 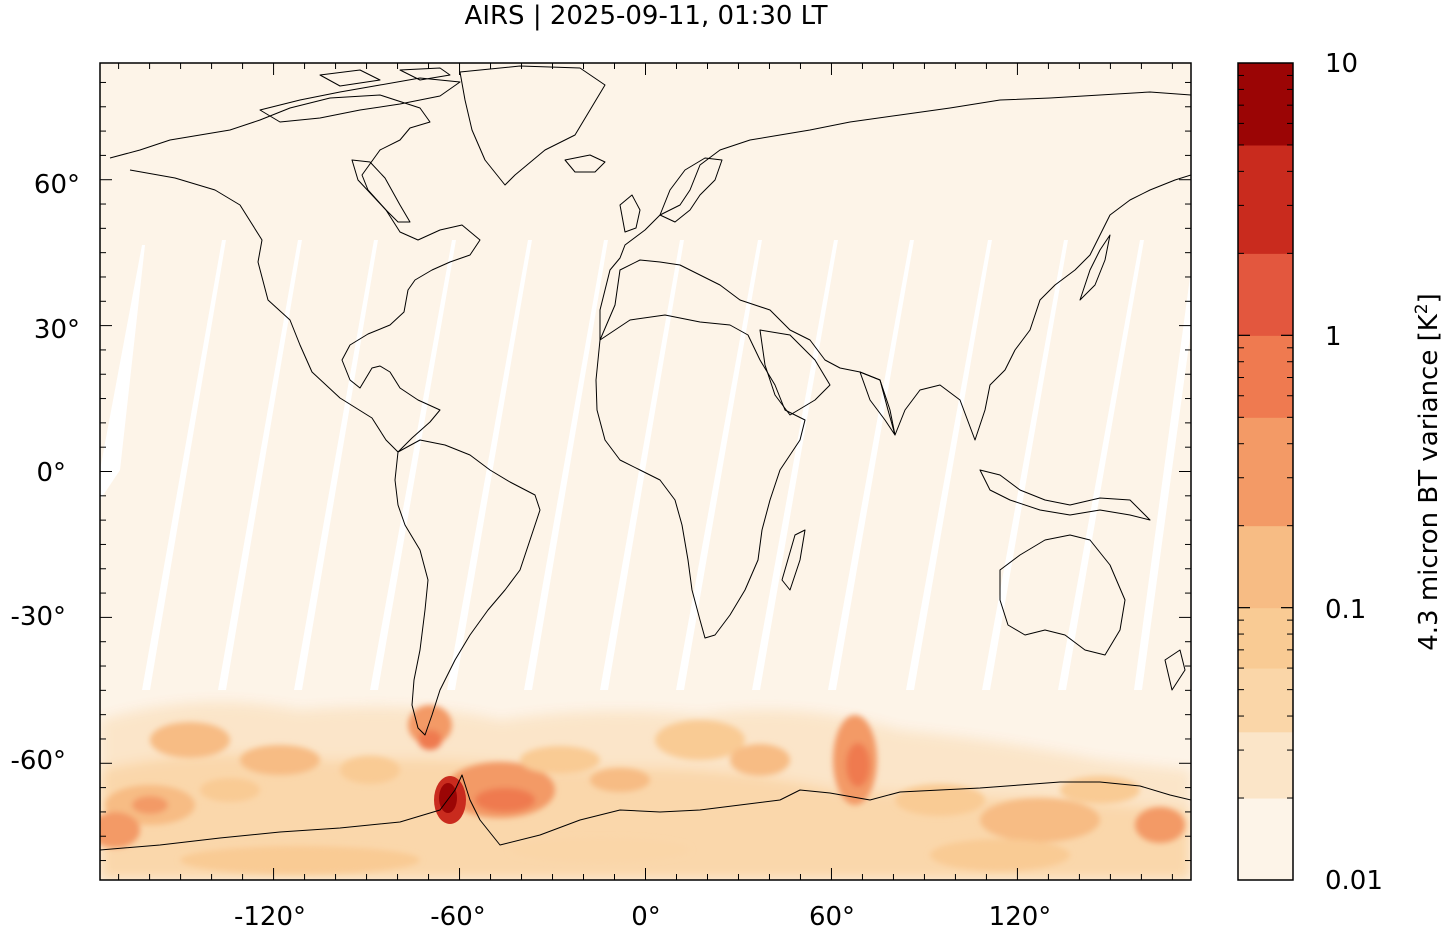 What do you see at coordinates (1333, 337) in the screenshot?
I see `colorbar-tick-label: 1` at bounding box center [1333, 337].